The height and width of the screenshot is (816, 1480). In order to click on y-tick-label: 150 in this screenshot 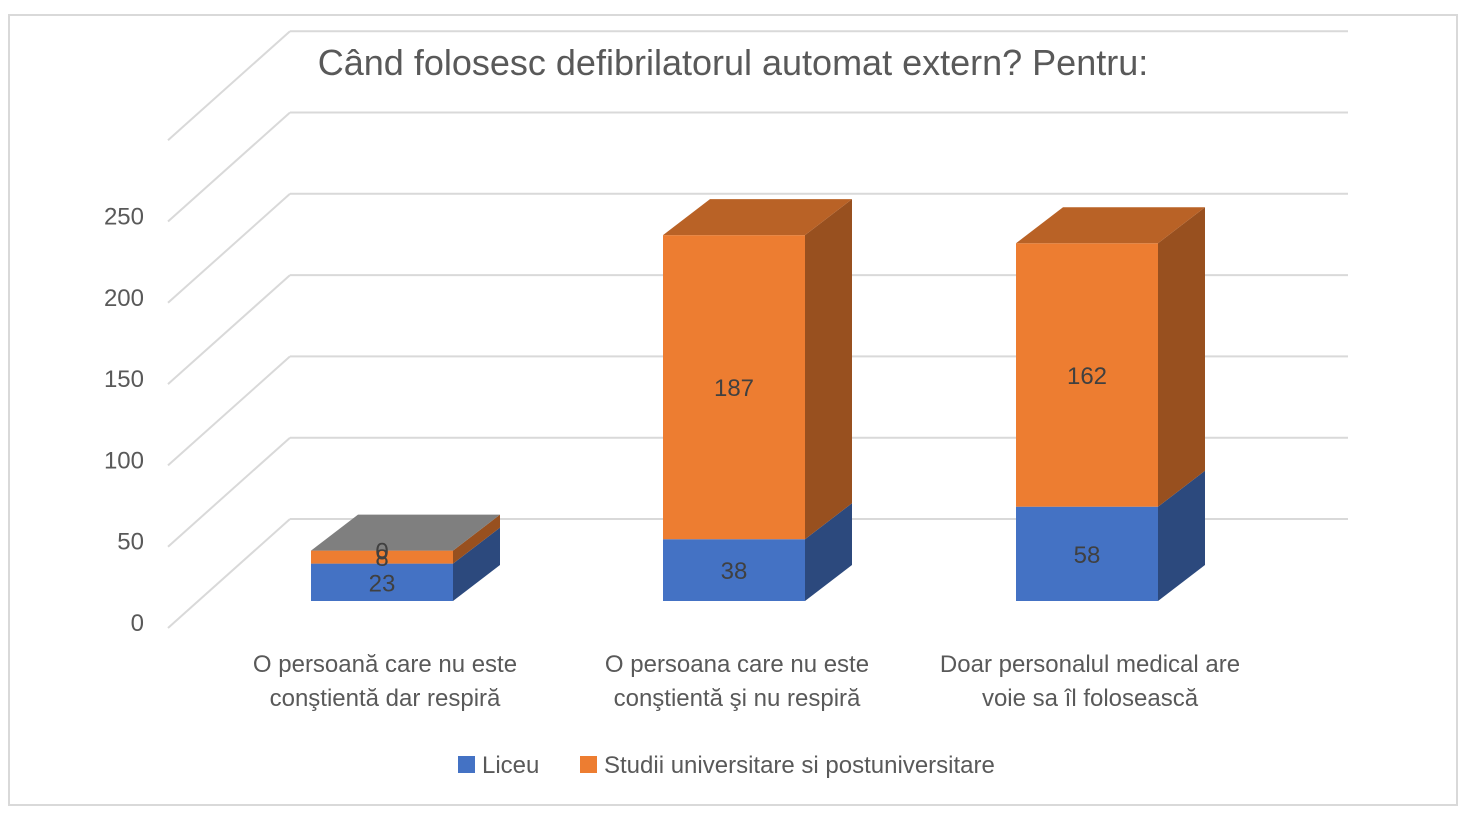, I will do `click(124, 379)`.